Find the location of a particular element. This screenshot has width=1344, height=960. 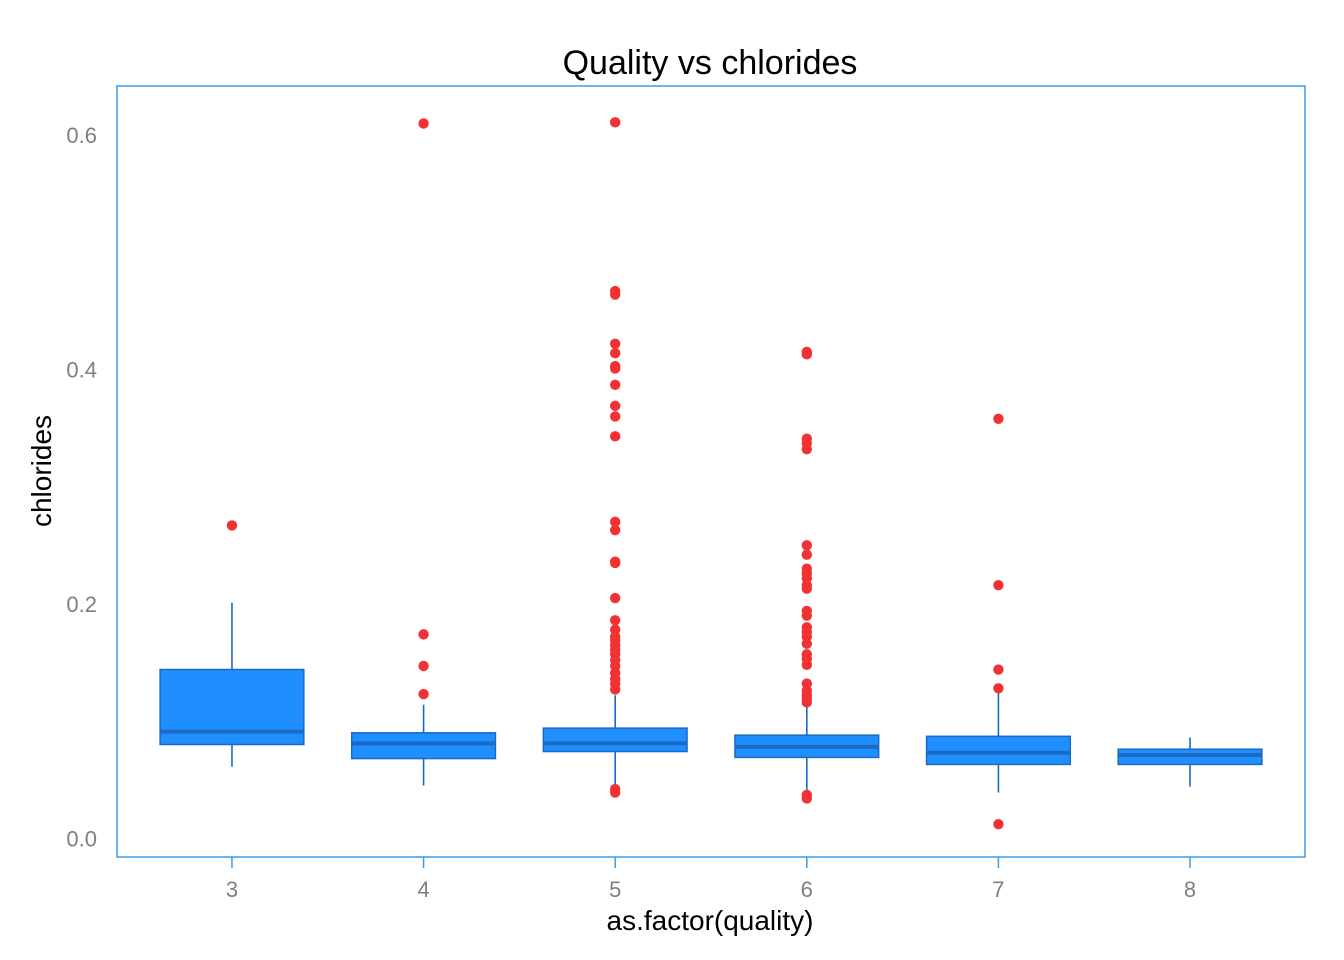

x-tick-label: 8 is located at coordinates (1190, 889).